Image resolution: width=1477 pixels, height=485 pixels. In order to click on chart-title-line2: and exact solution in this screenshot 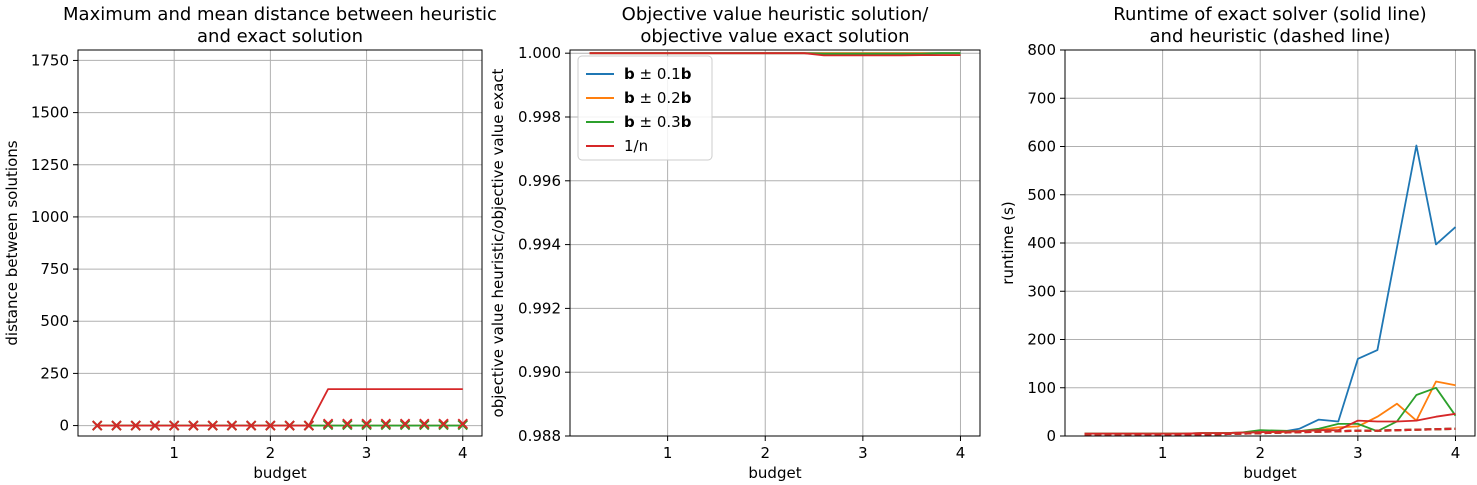, I will do `click(280, 36)`.